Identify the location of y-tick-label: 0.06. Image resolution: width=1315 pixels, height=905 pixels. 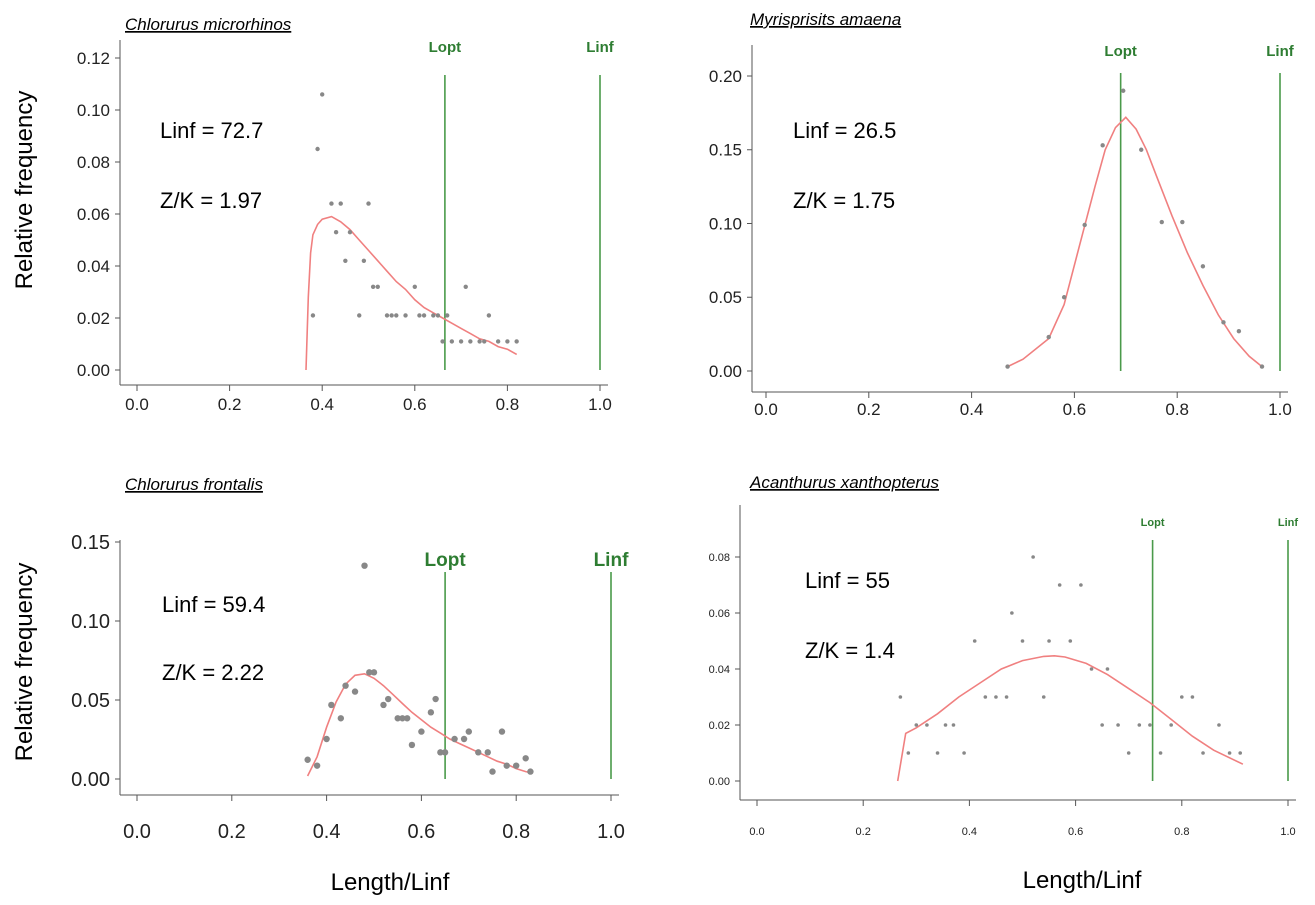
(719, 614).